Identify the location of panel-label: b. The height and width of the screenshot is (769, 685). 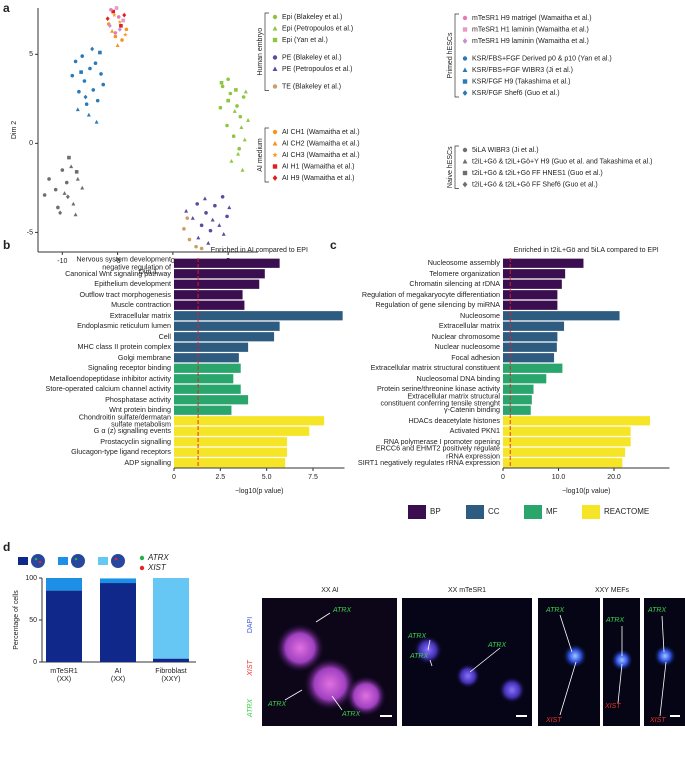
(6, 245).